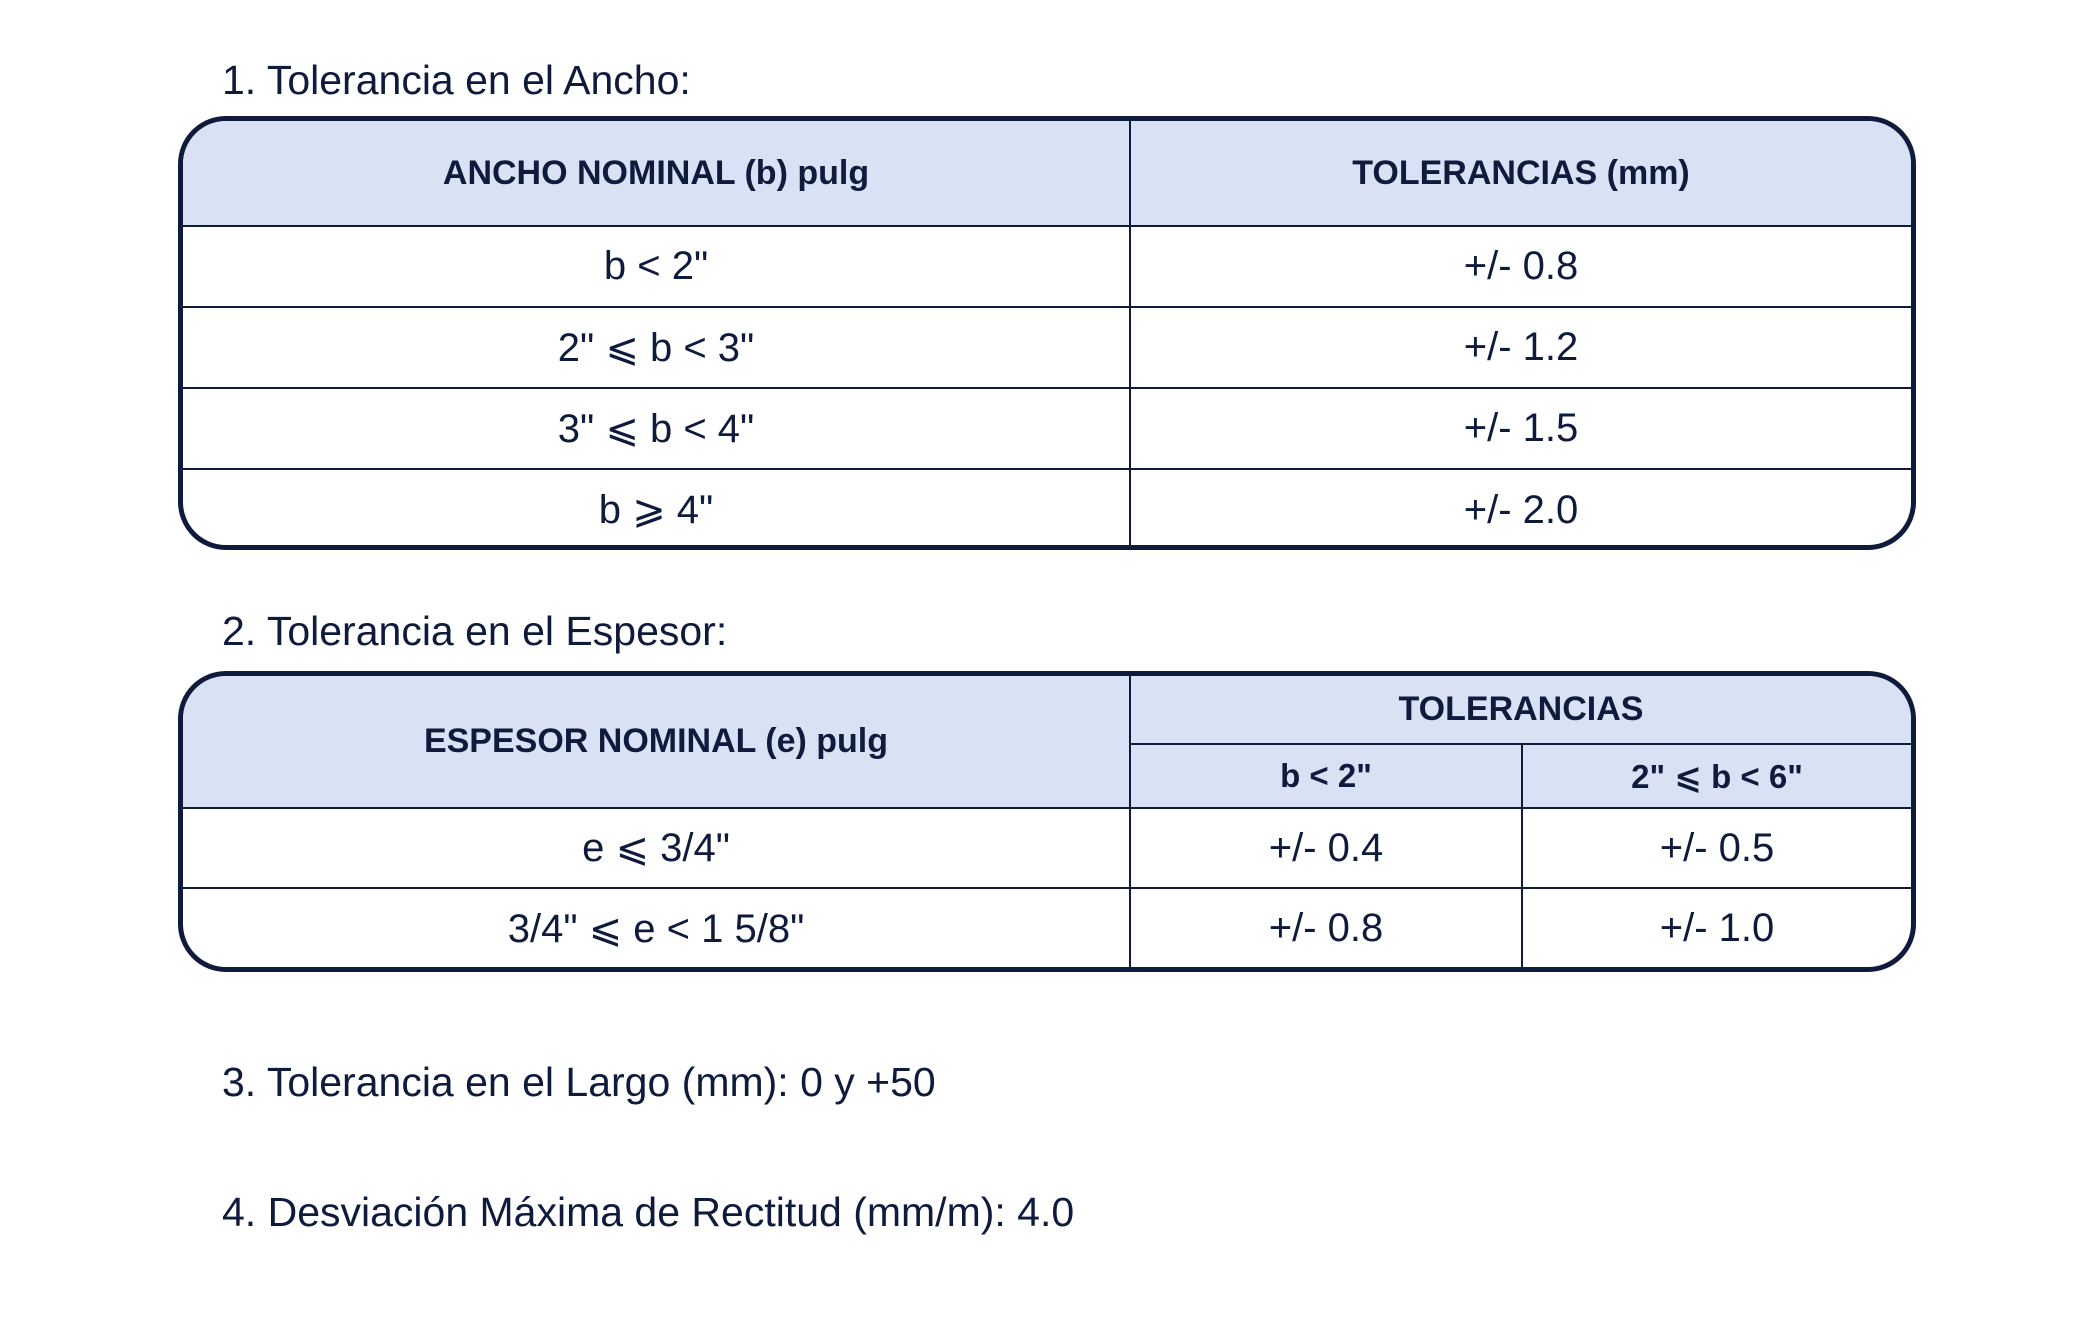 The height and width of the screenshot is (1330, 2084). What do you see at coordinates (657, 848) in the screenshot?
I see `cell-nominal-thickness: e ⩽ 3/4"` at bounding box center [657, 848].